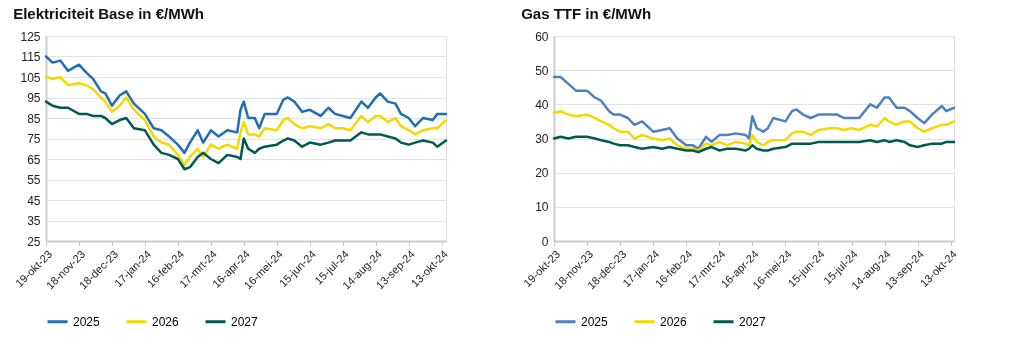 The height and width of the screenshot is (344, 1022). What do you see at coordinates (34, 98) in the screenshot?
I see `y-tick-label: 95` at bounding box center [34, 98].